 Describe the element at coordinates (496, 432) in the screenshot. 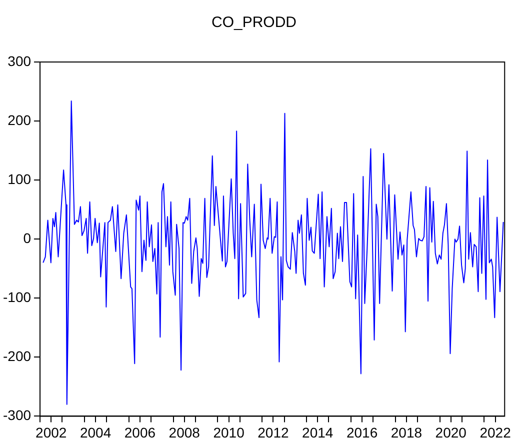

I see `x-tick-label: 2022` at that location.